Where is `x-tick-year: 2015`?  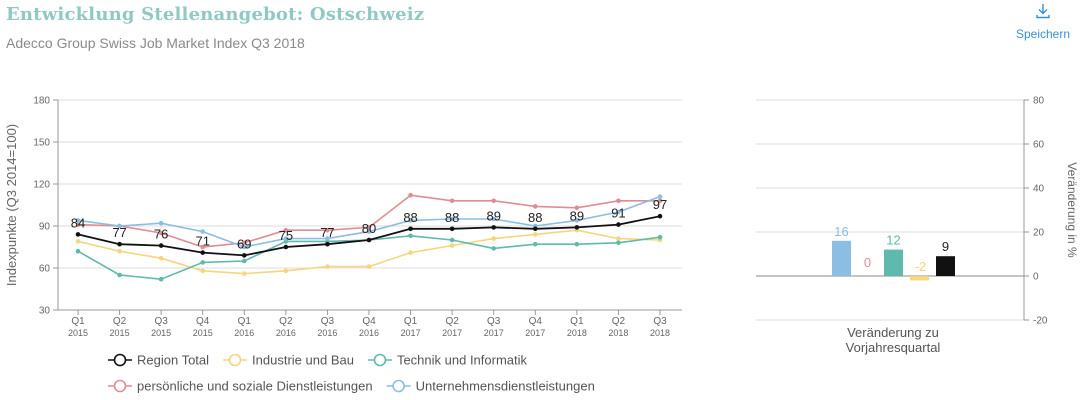 x-tick-year: 2015 is located at coordinates (120, 333).